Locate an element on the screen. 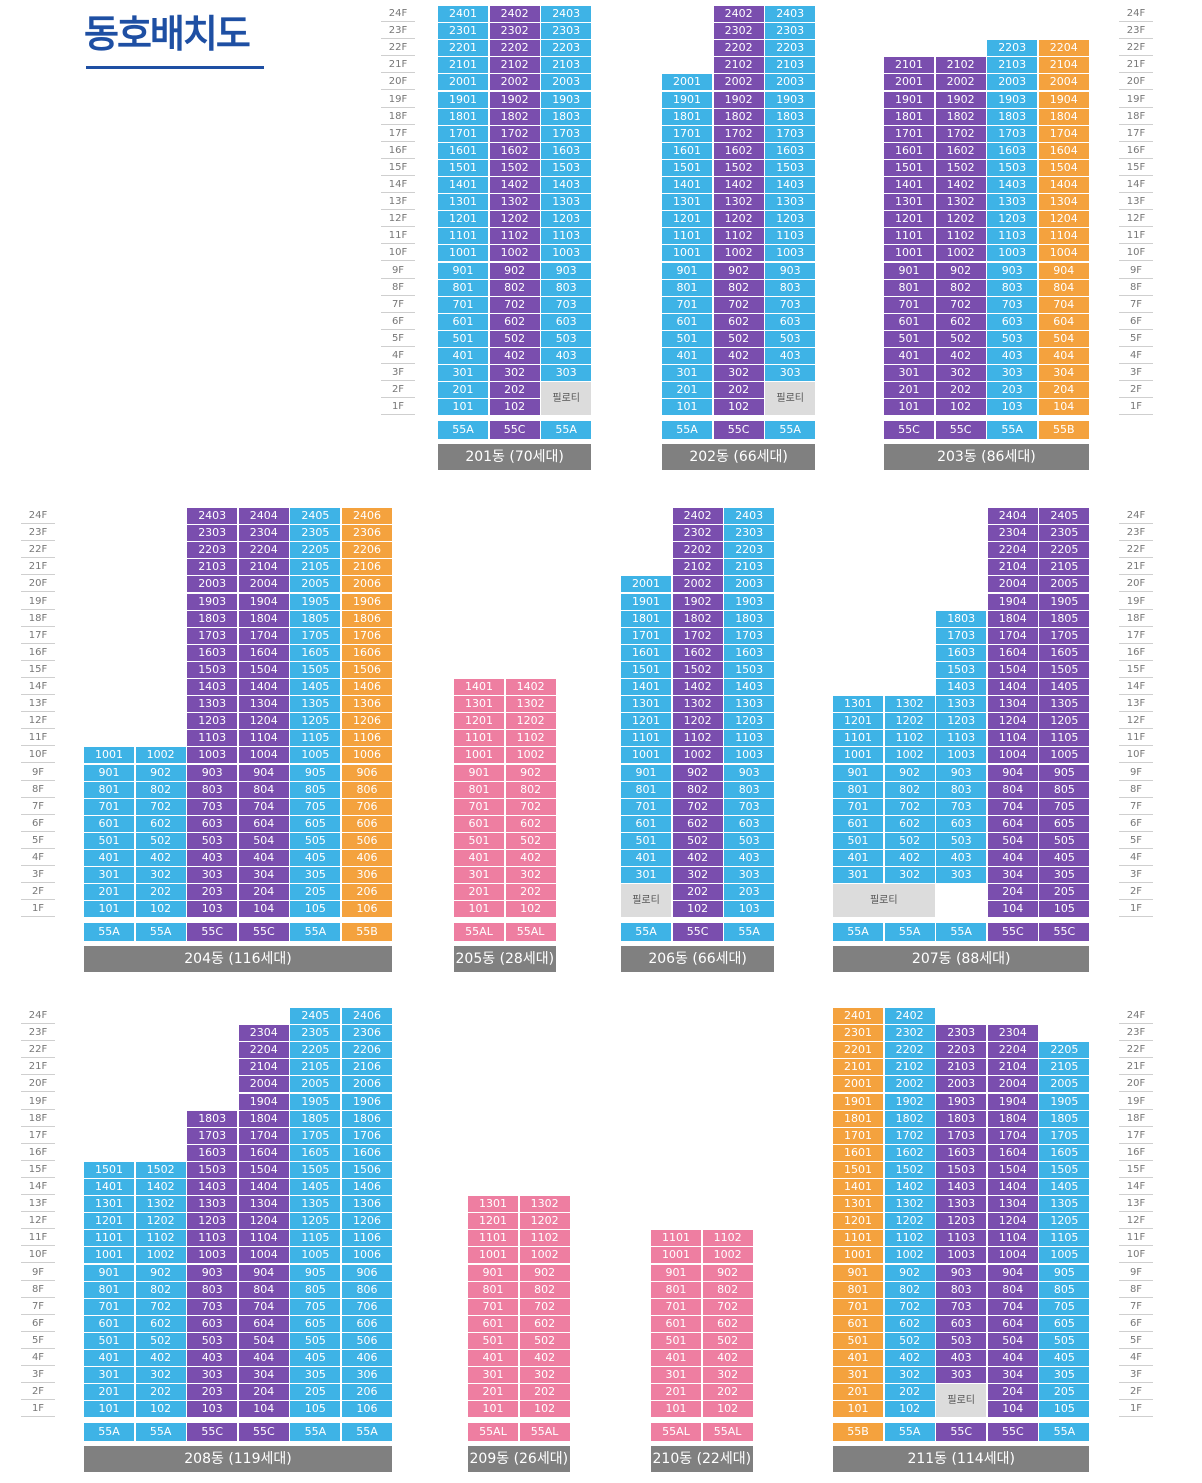 This screenshot has height=1483, width=1202. unit-cell: 1406 is located at coordinates (367, 687).